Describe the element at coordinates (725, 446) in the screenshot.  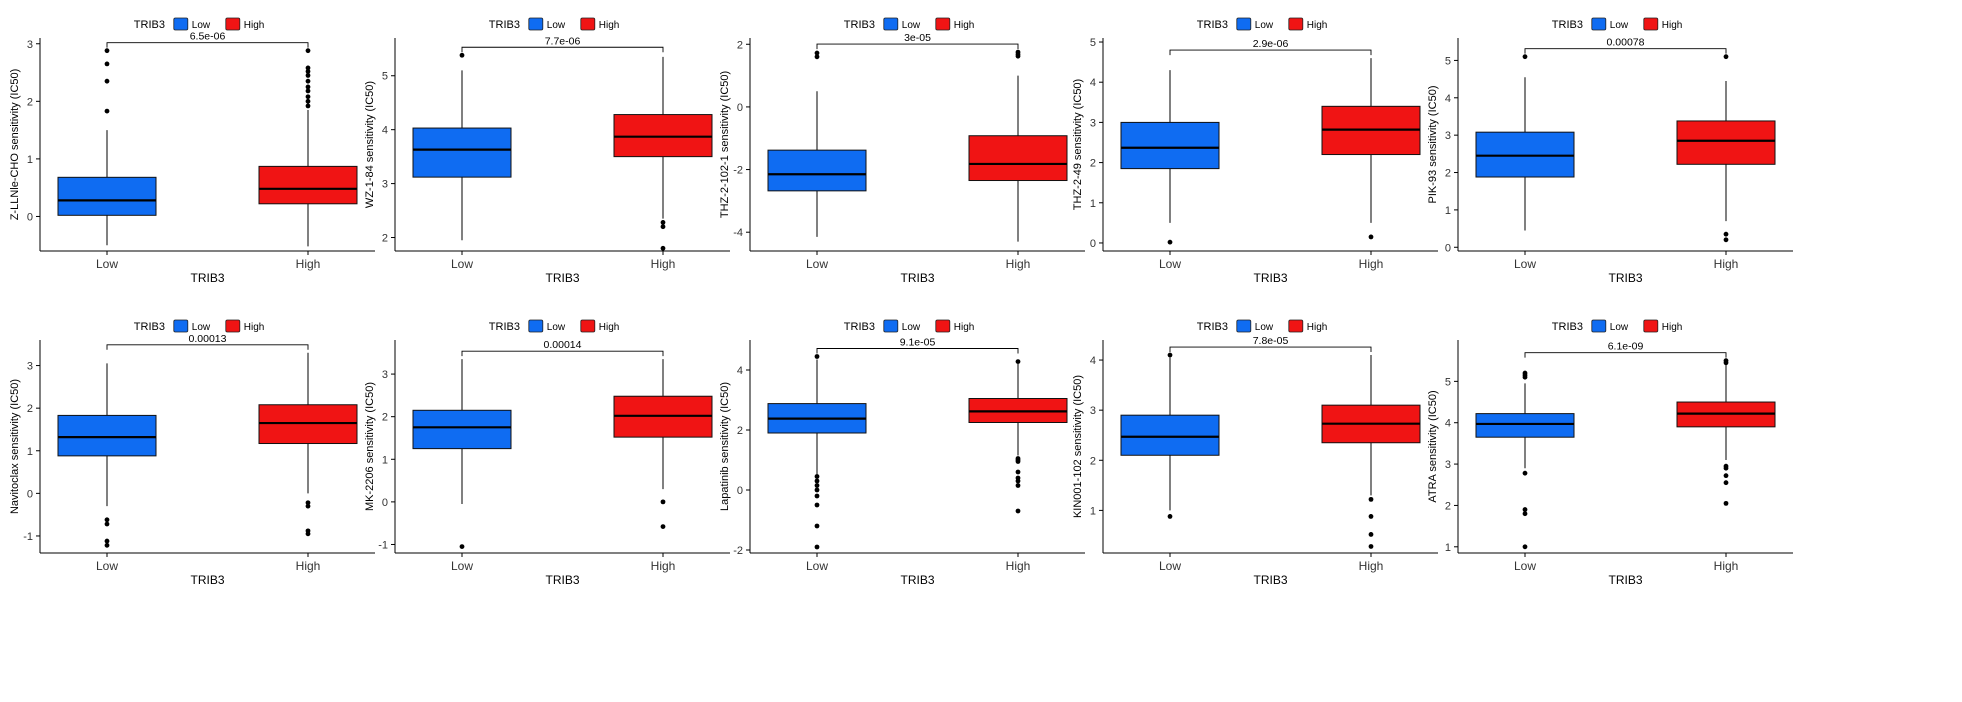
I see `y-axis-title: Lapatinib sensitivity (IC50)` at that location.